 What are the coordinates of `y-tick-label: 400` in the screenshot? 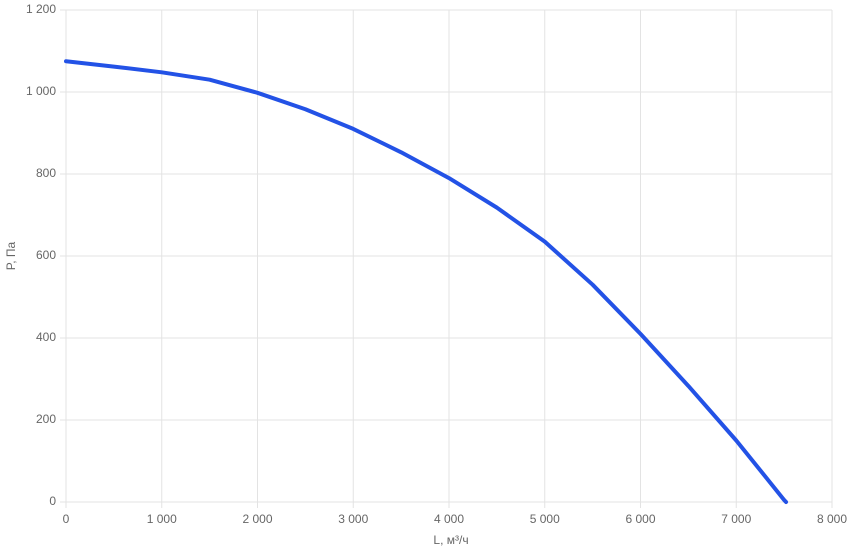 It's located at (46, 337).